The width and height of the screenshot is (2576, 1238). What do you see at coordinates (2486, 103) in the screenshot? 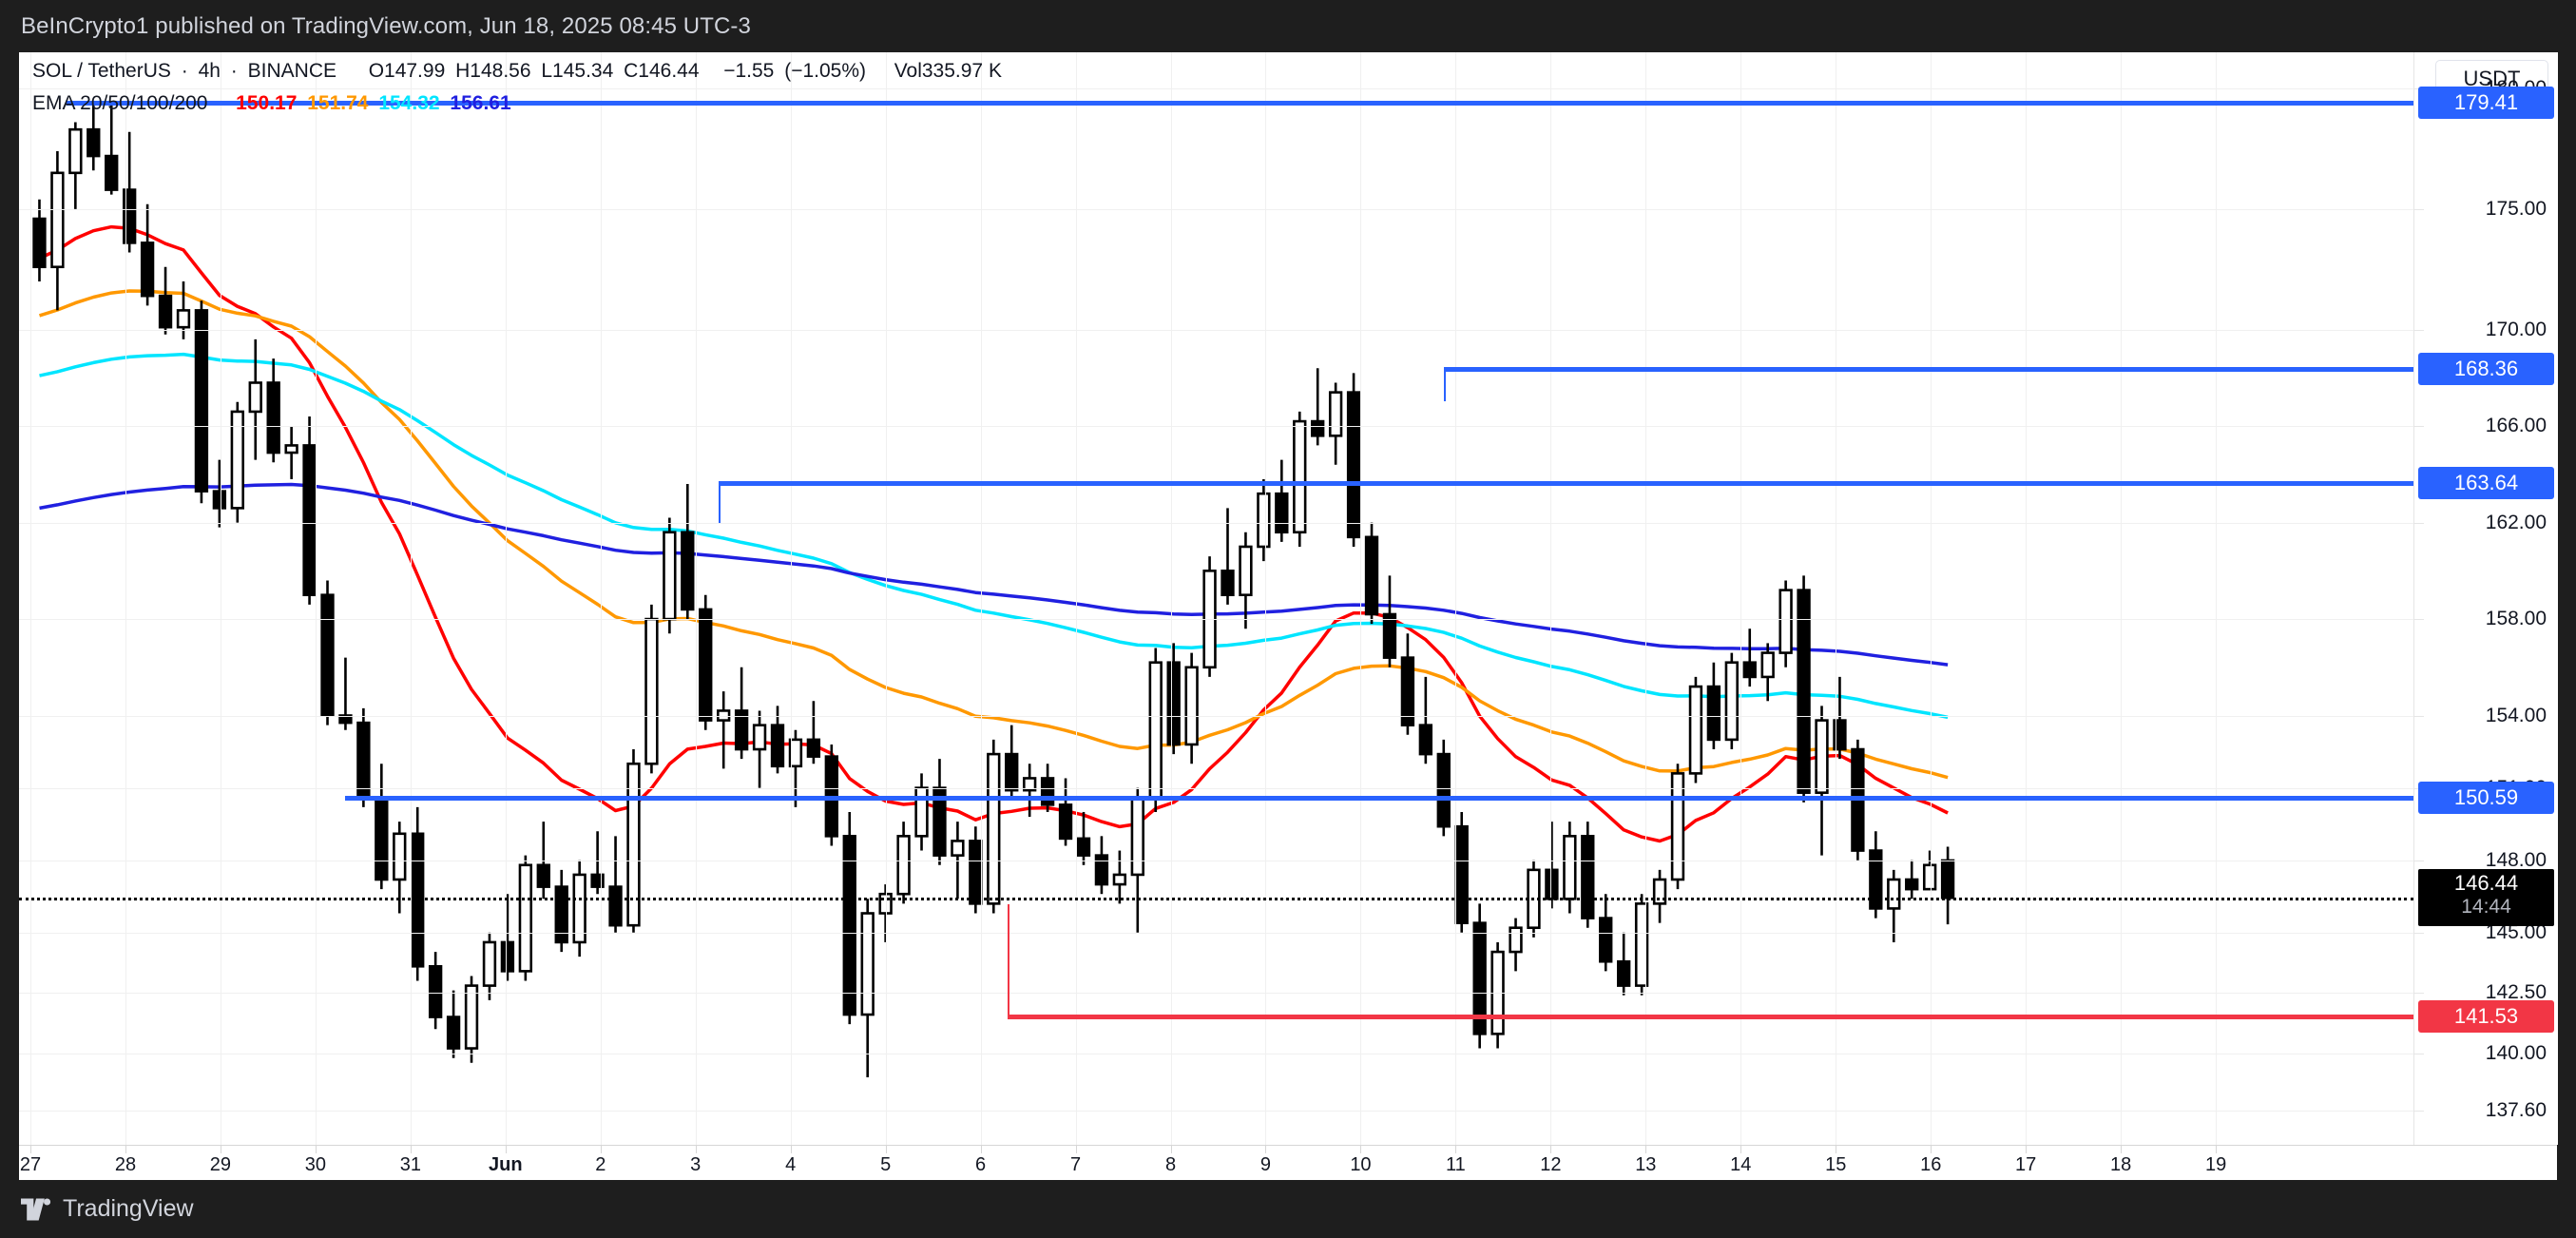
I see `level-price-marker-179.41: 179.41` at bounding box center [2486, 103].